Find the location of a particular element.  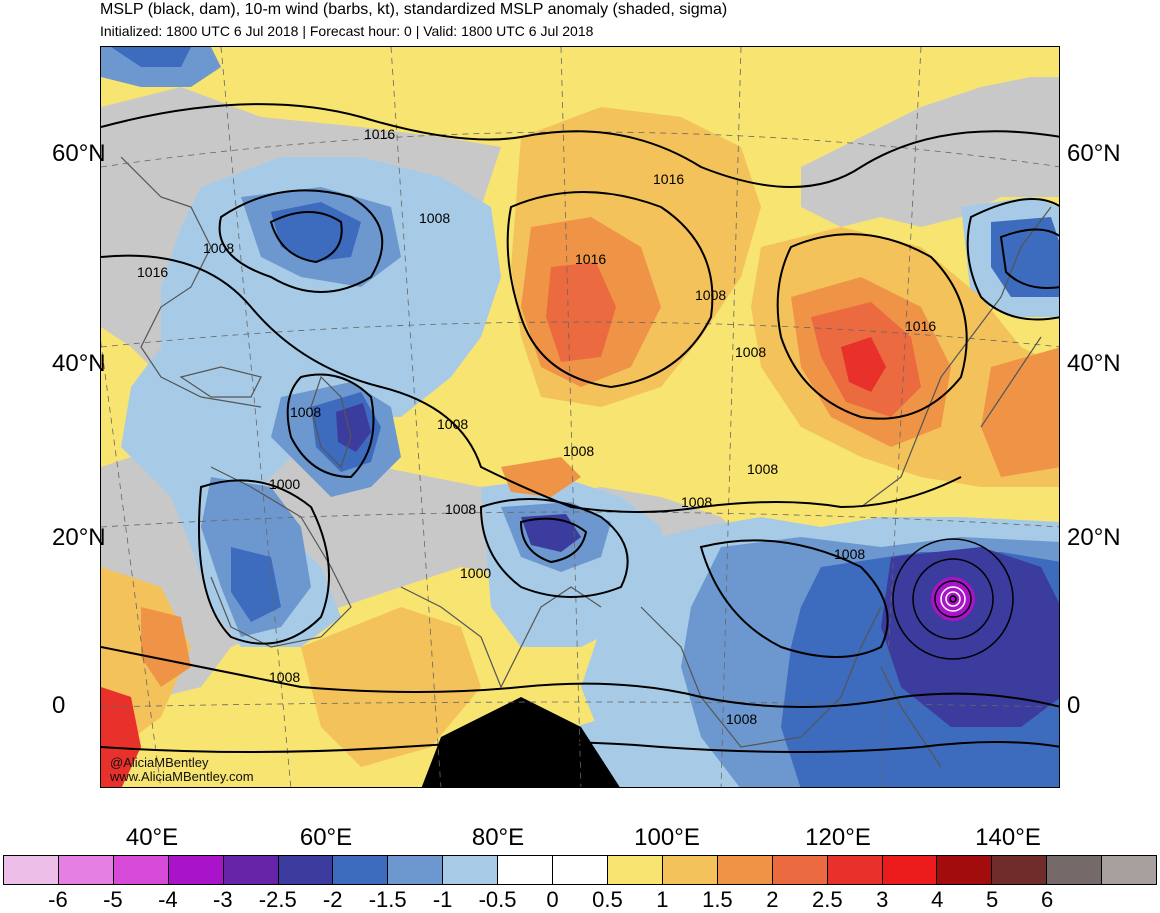

lat-label-right: 20°N is located at coordinates (1094, 537).